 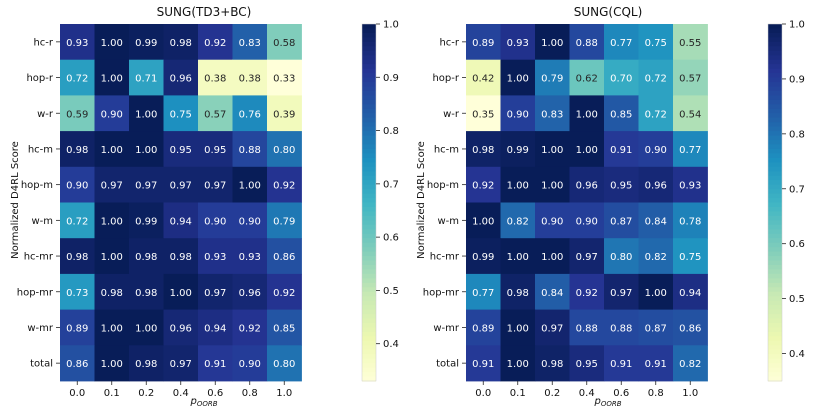 What do you see at coordinates (656, 393) in the screenshot?
I see `x-tick-label: 0.8` at bounding box center [656, 393].